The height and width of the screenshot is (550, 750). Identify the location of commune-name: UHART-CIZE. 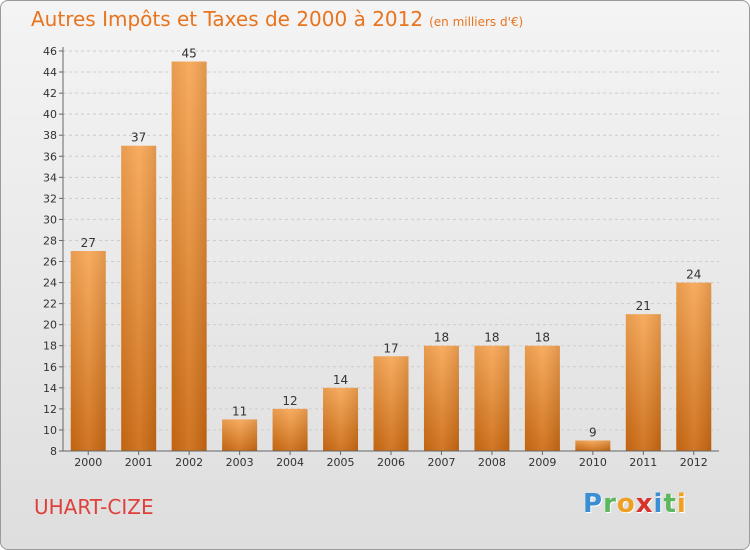
(94, 507).